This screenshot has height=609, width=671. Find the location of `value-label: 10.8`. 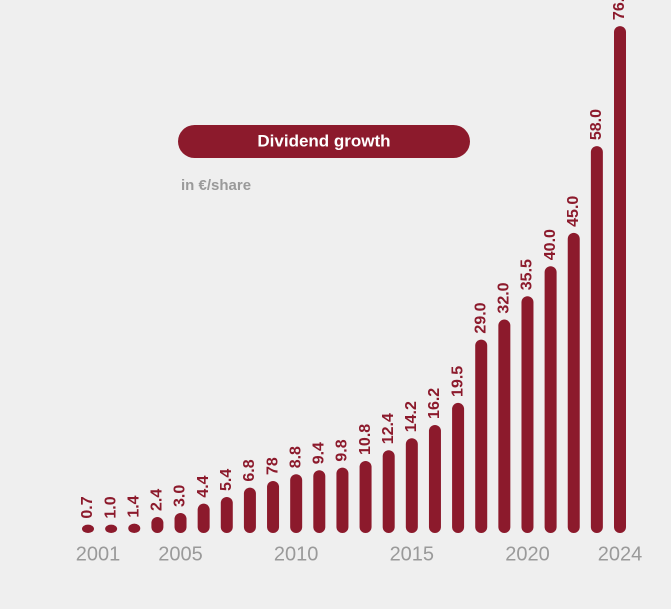

value-label: 10.8 is located at coordinates (365, 439).